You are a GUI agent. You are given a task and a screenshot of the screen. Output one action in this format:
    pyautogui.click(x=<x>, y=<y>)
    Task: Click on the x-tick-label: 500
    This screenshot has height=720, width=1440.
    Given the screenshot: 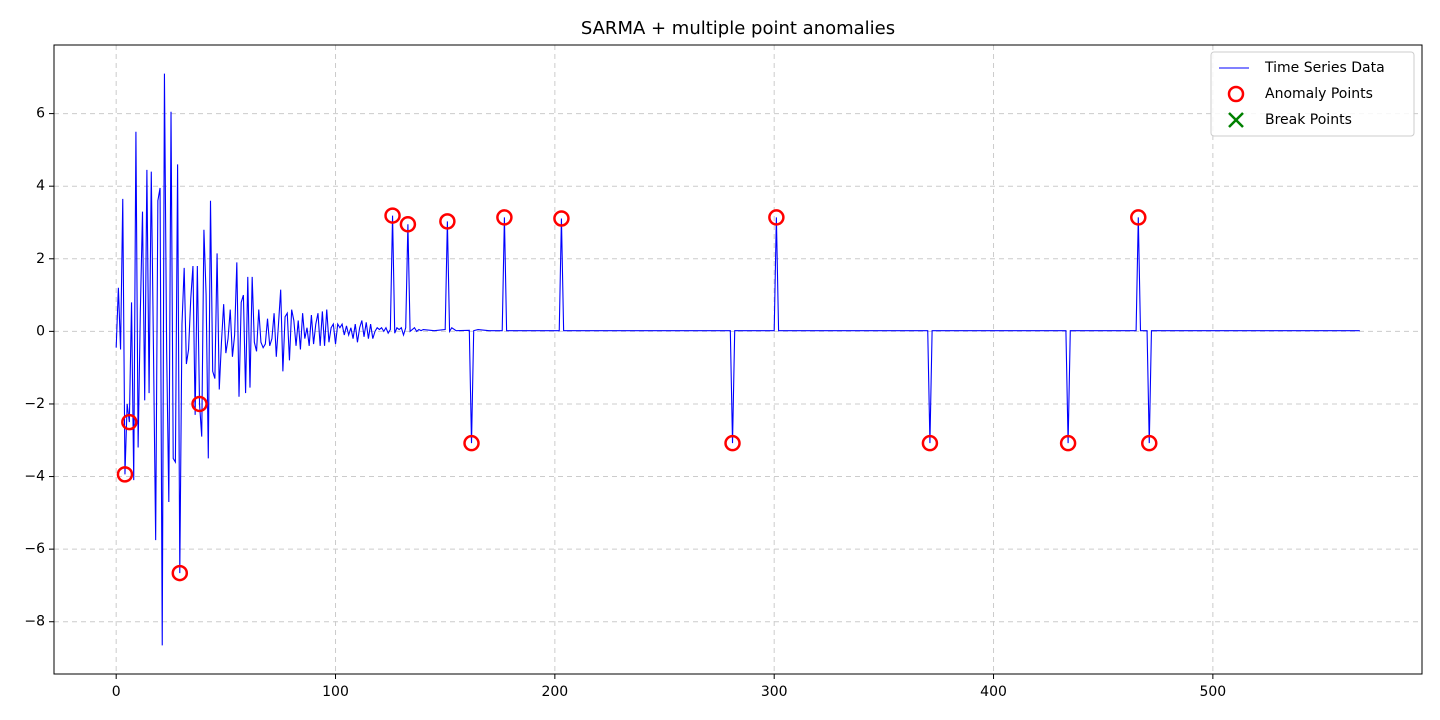 What is the action you would take?
    pyautogui.click(x=1212, y=692)
    